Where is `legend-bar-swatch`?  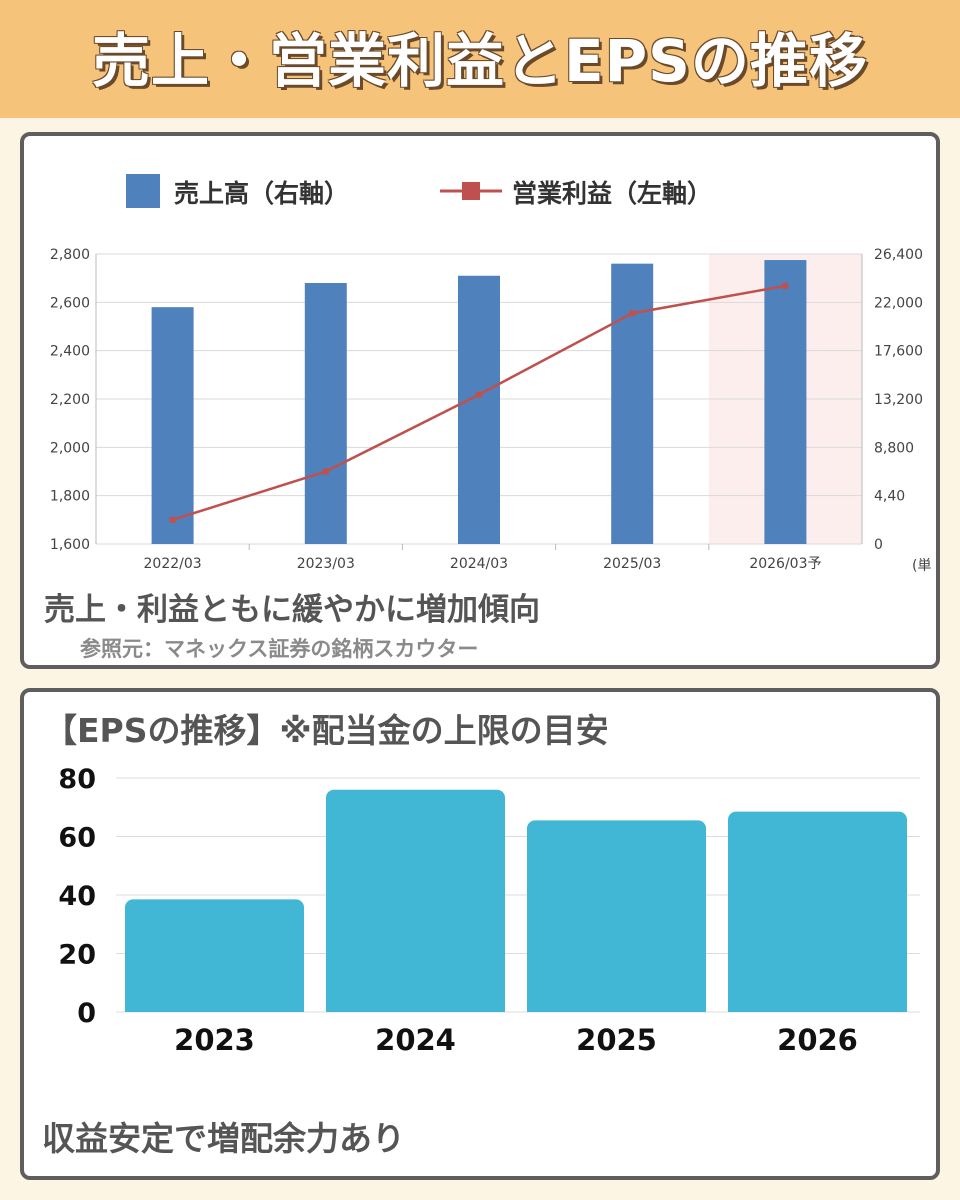
legend-bar-swatch is located at coordinates (143, 191).